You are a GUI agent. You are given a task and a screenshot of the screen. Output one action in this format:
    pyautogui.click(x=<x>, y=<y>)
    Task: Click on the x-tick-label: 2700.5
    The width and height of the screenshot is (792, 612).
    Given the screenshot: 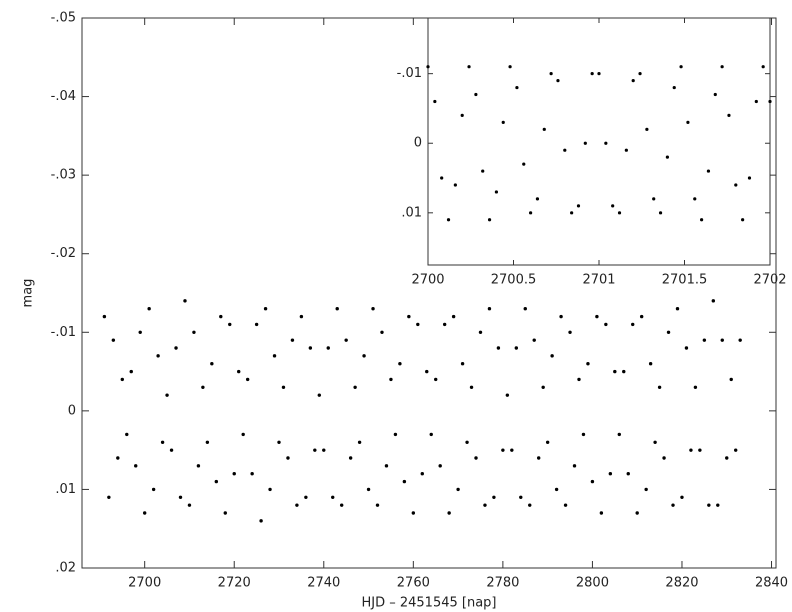 What is the action you would take?
    pyautogui.click(x=514, y=280)
    